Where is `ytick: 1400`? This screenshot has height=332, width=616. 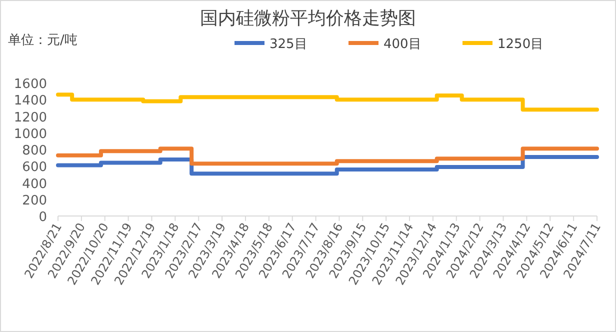
ytick: 1400 is located at coordinates (30, 101).